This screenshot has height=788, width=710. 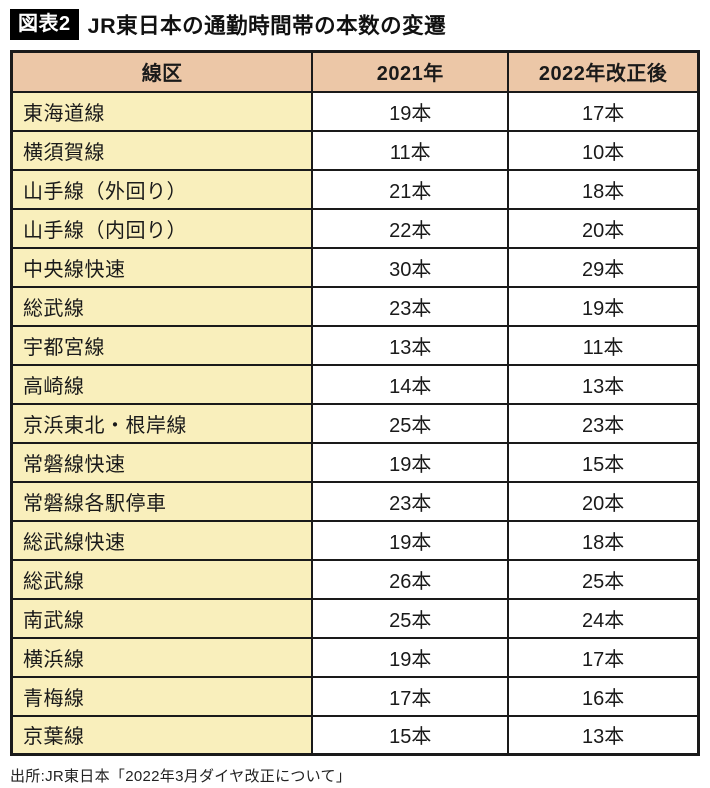 What do you see at coordinates (410, 345) in the screenshot?
I see `count-2021-cell: 13本` at bounding box center [410, 345].